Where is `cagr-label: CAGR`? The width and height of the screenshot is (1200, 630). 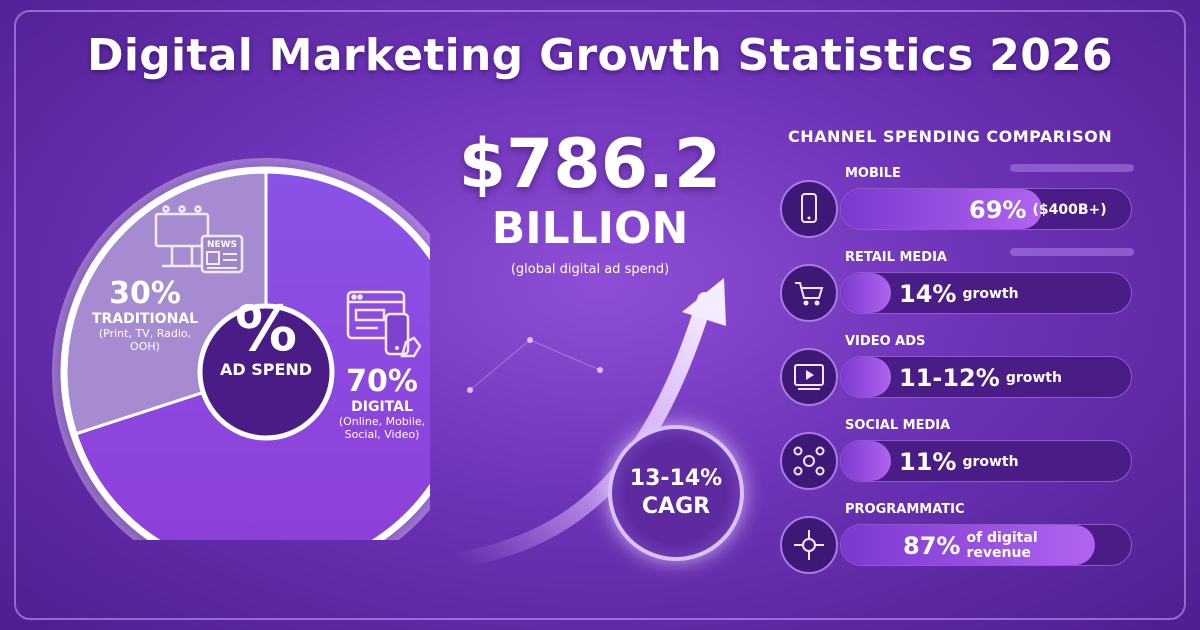
cagr-label: CAGR is located at coordinates (676, 506).